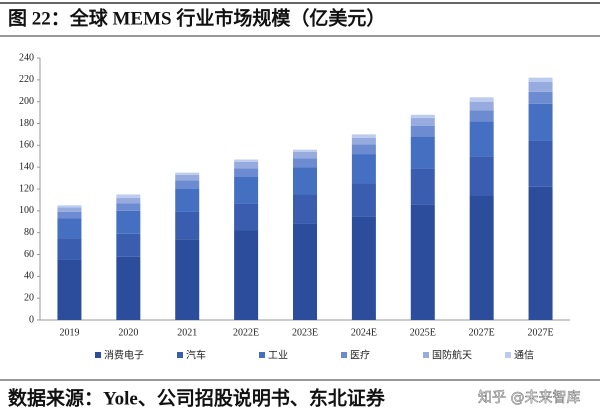 This screenshot has width=600, height=420. What do you see at coordinates (26, 188) in the screenshot?
I see `y-tick-label: 120` at bounding box center [26, 188].